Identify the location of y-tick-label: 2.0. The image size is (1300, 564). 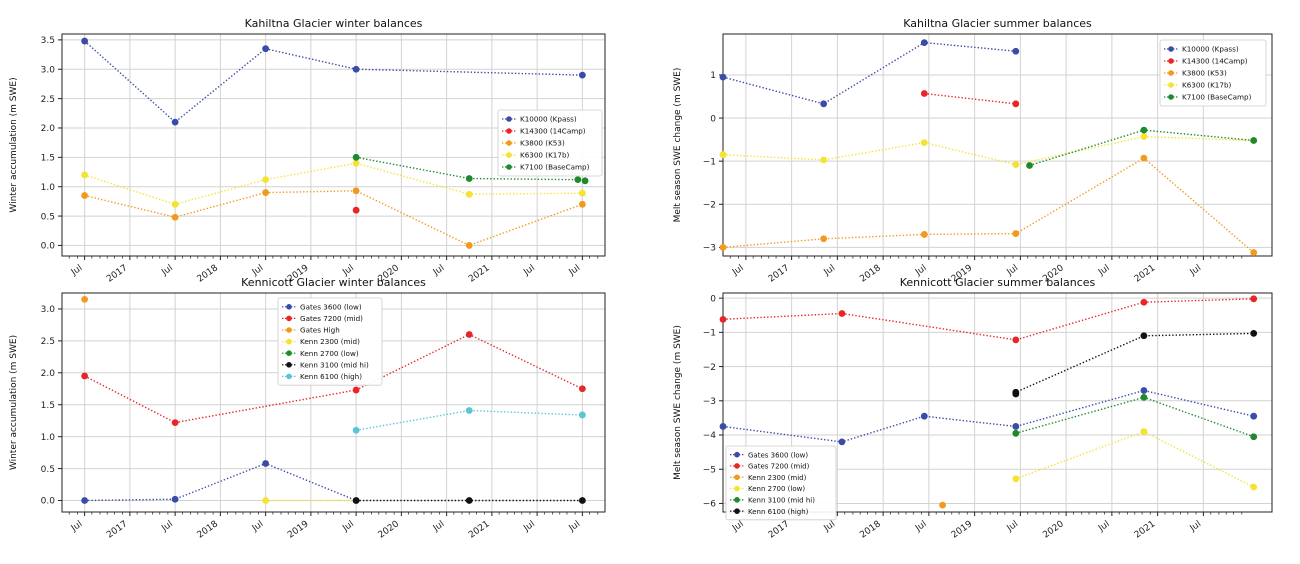
(48, 374).